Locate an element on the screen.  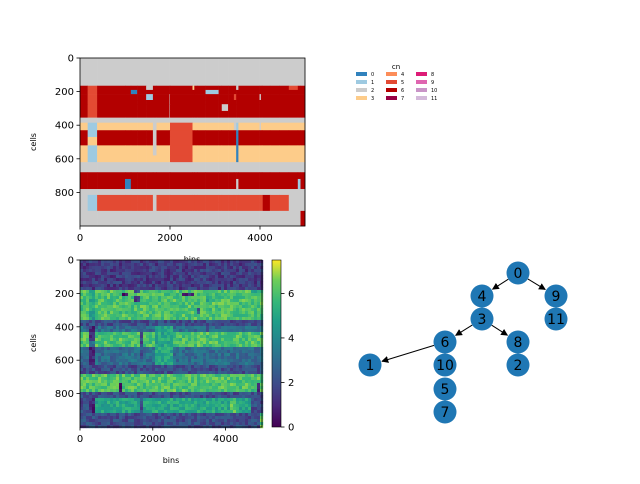
tree-node-label: 11 is located at coordinates (556, 320).